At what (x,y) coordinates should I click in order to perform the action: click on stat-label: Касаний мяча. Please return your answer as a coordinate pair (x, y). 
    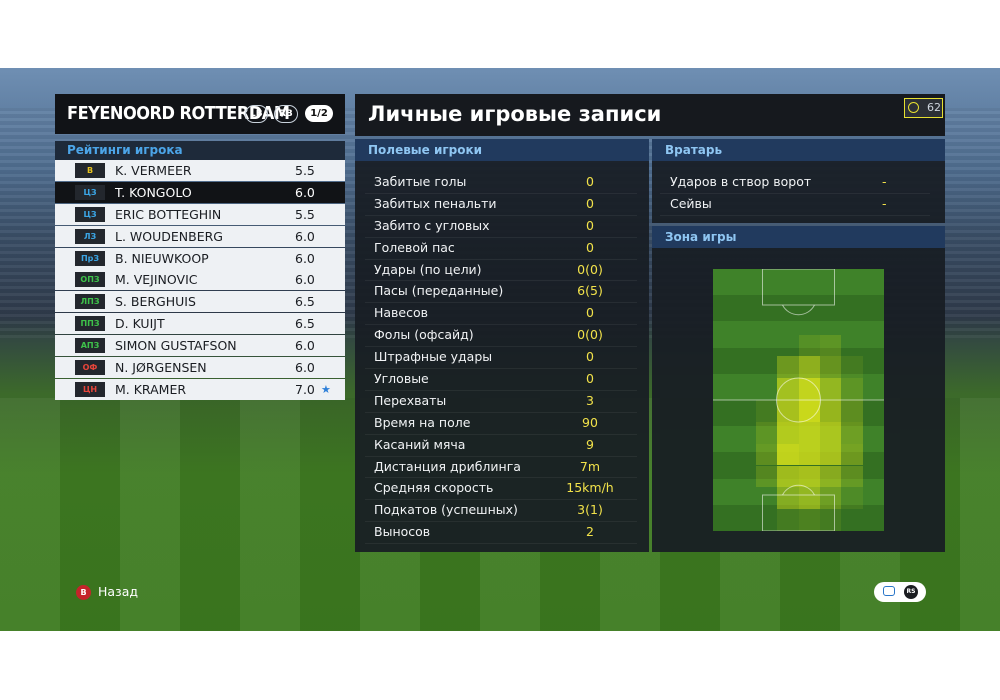
    Looking at the image, I should click on (420, 444).